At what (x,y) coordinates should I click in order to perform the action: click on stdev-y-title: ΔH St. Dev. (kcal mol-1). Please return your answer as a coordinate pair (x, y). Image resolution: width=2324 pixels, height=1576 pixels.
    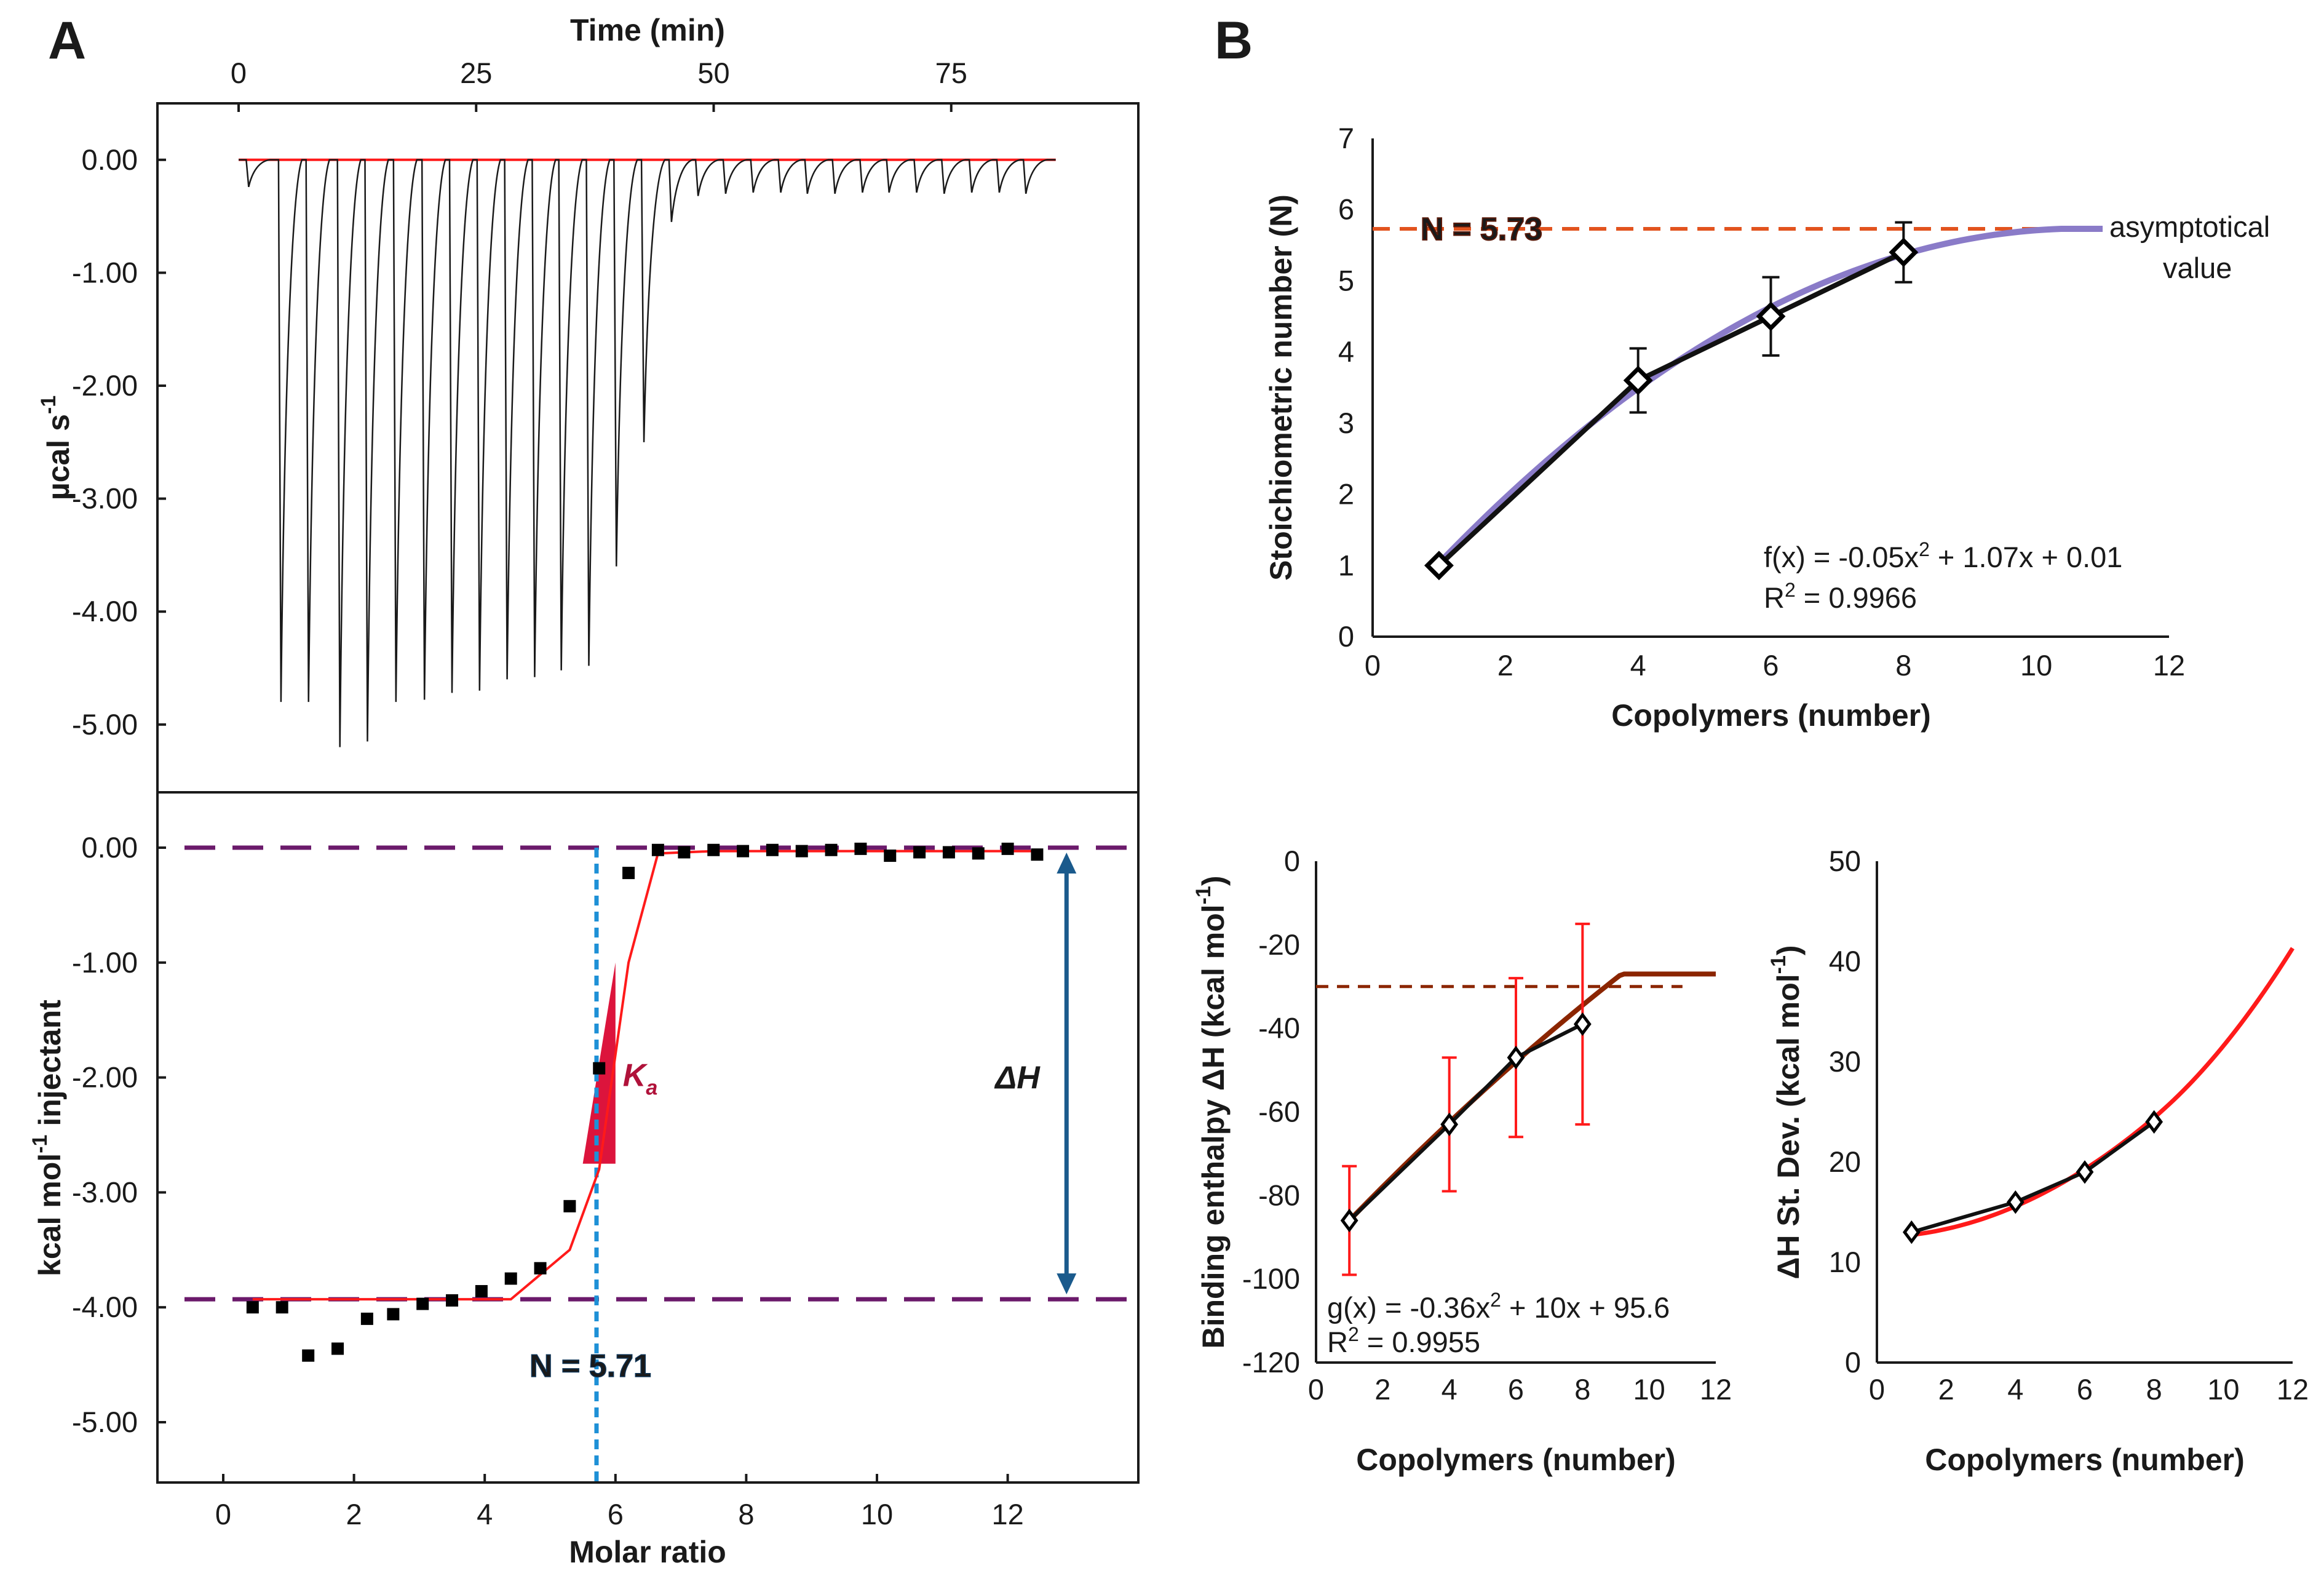
    Looking at the image, I should click on (1787, 1112).